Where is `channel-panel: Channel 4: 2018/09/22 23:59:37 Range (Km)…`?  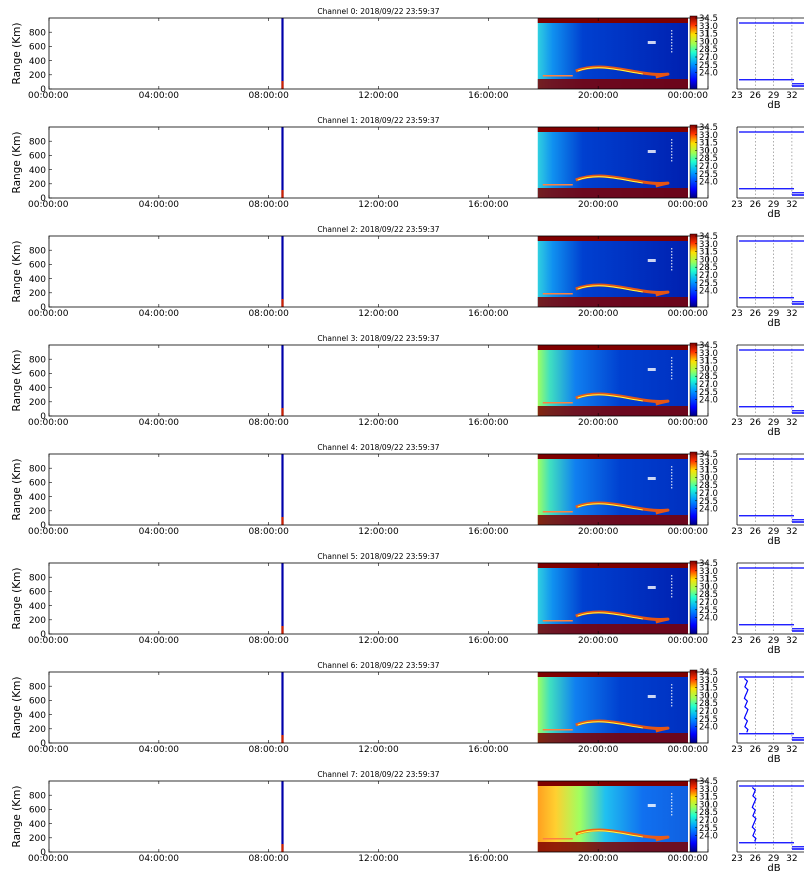
channel-panel: Channel 4: 2018/09/22 23:59:37 Range (Km)… is located at coordinates (407, 495).